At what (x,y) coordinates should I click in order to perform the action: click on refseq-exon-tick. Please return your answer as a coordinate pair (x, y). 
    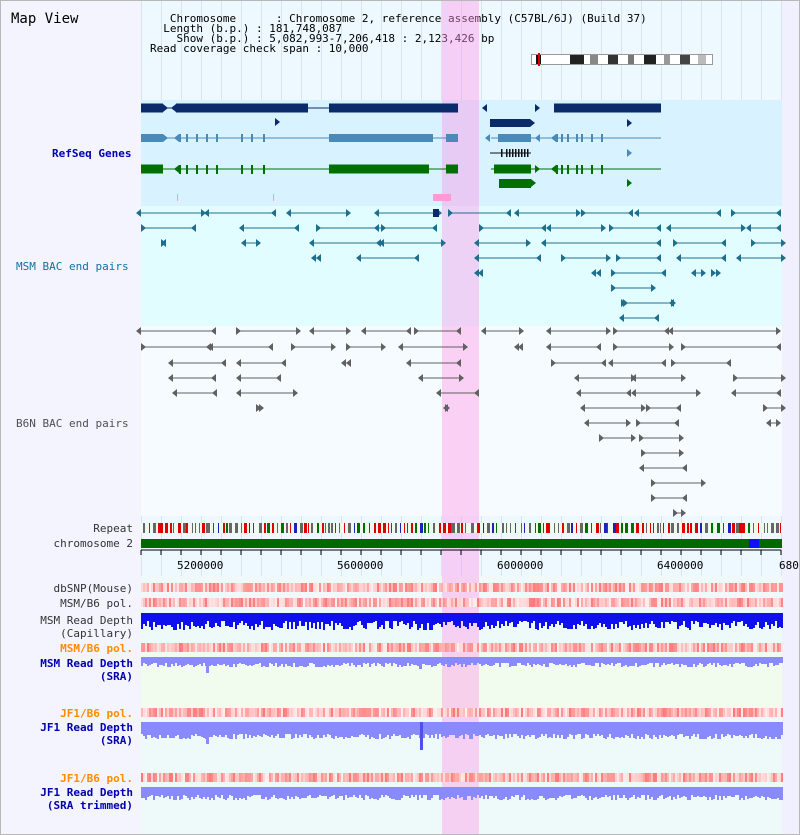
    Looking at the image, I should click on (197, 169).